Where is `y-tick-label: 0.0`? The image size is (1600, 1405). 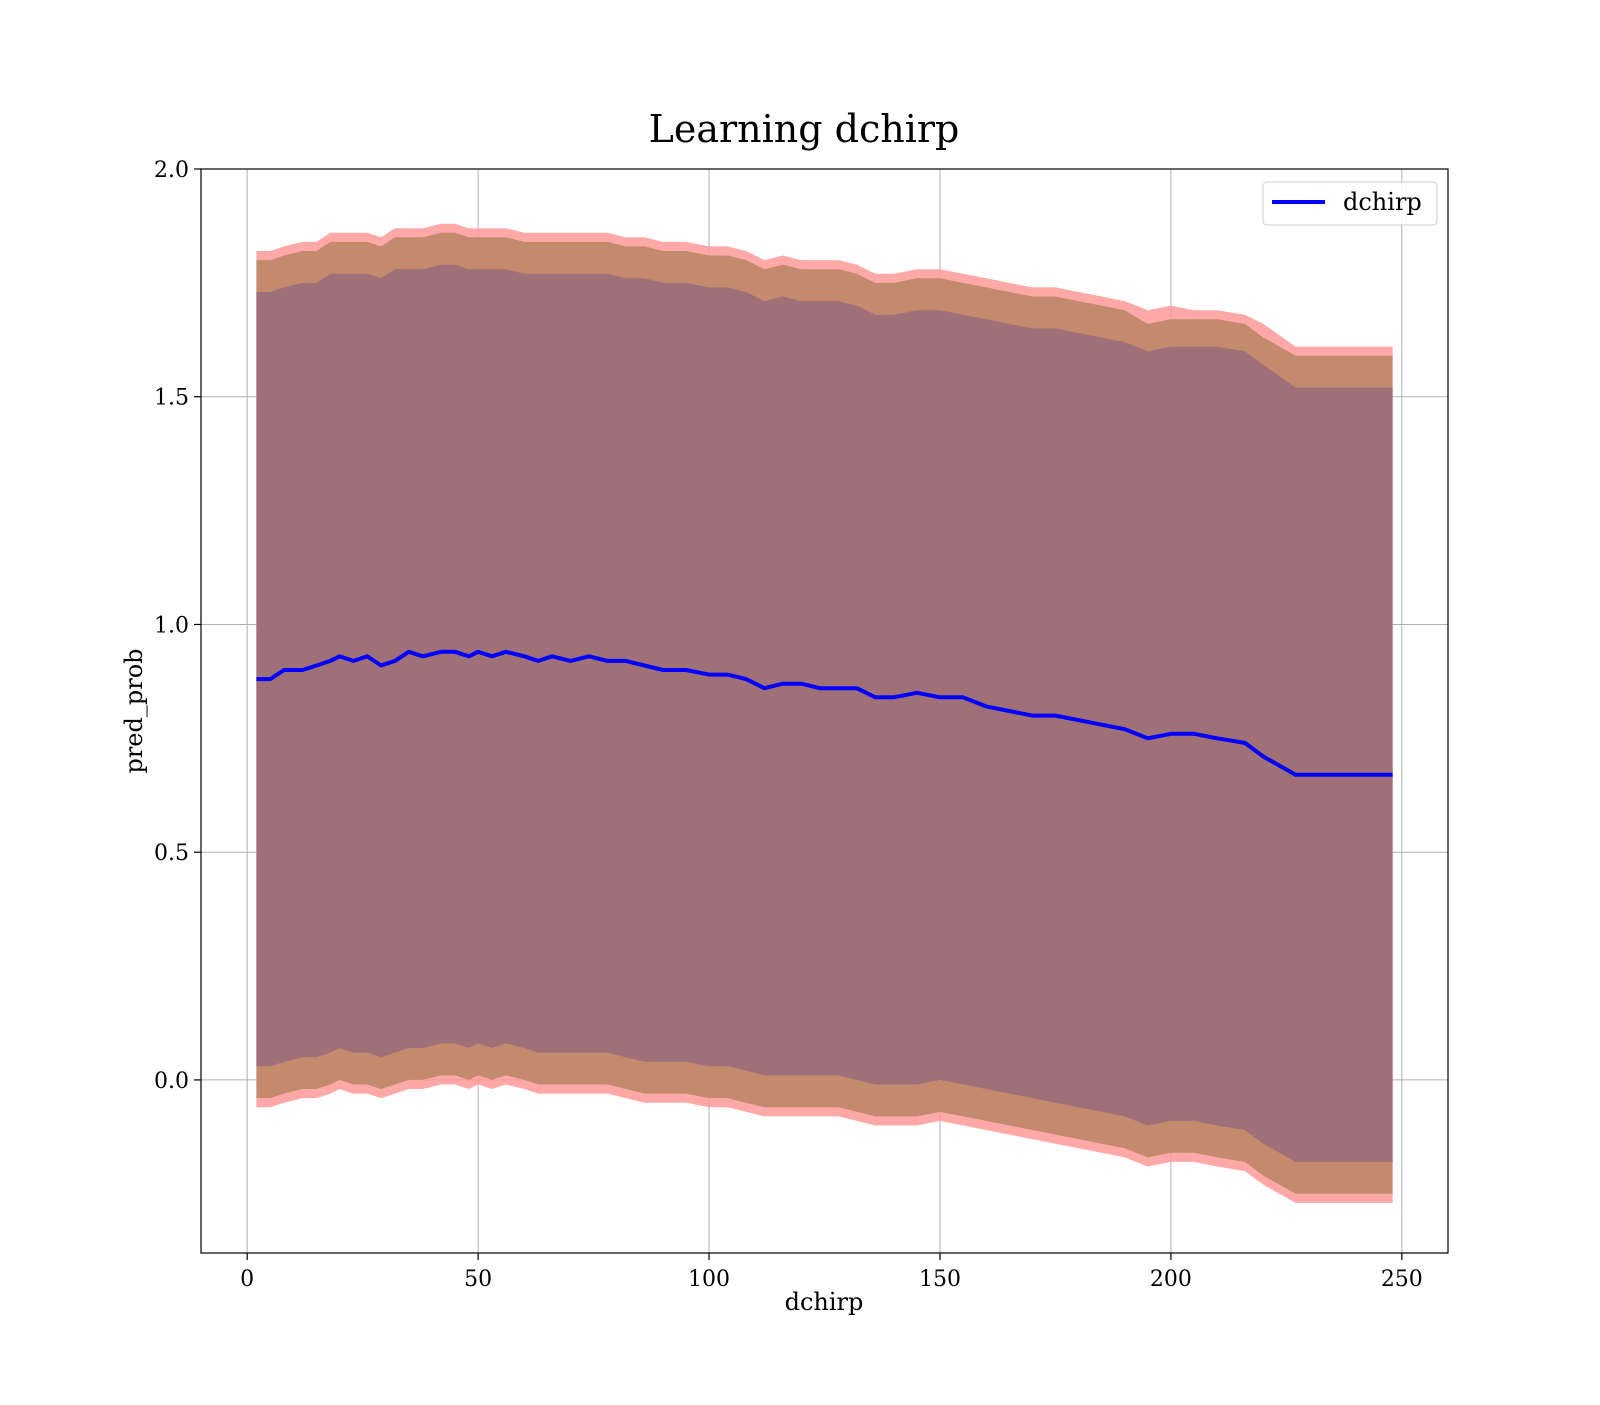 y-tick-label: 0.0 is located at coordinates (171, 1081).